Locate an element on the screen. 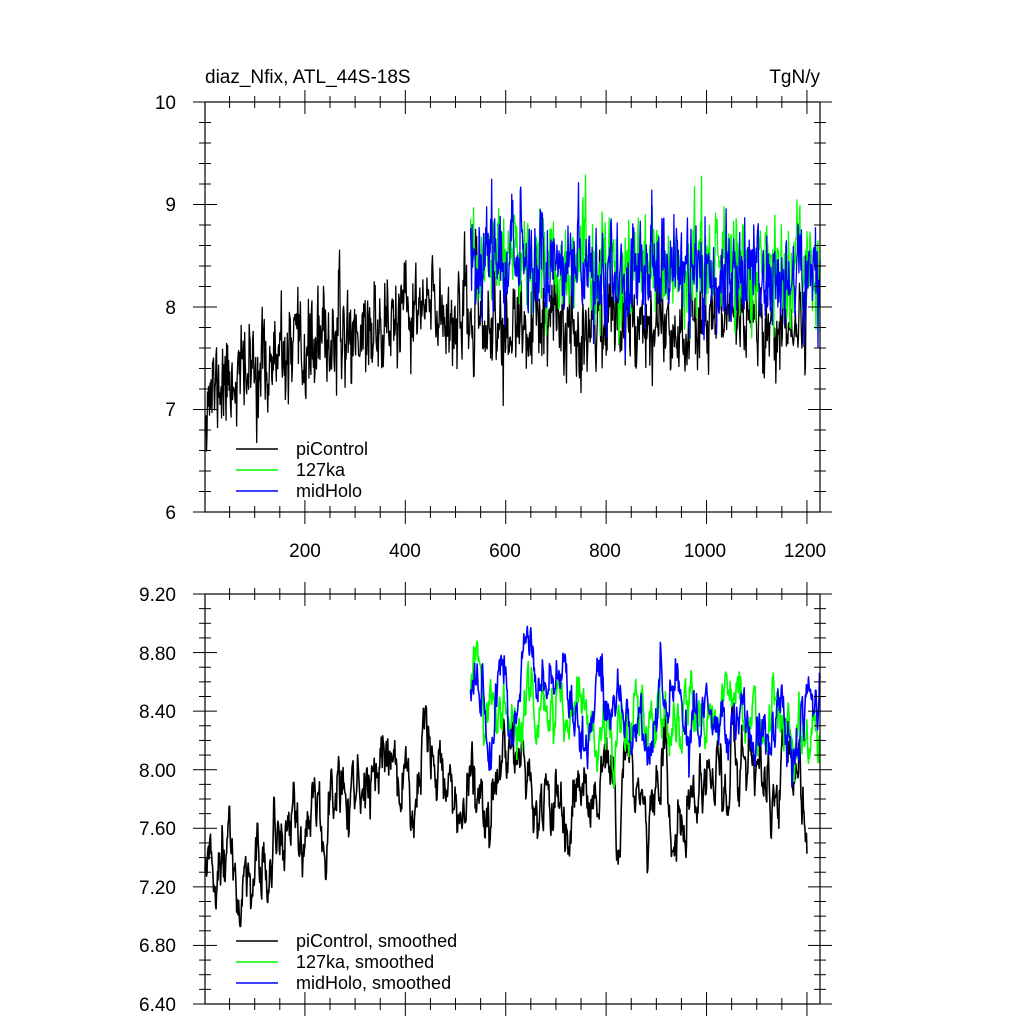  top-legend-label-127ka: 127ka is located at coordinates (321, 470).